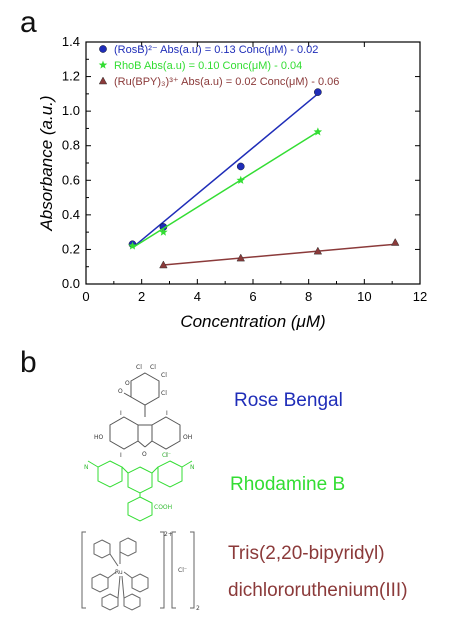 This screenshot has width=474, height=632. Describe the element at coordinates (182, 570) in the screenshot. I see `ru-atom-cl: Cl⁻` at that location.